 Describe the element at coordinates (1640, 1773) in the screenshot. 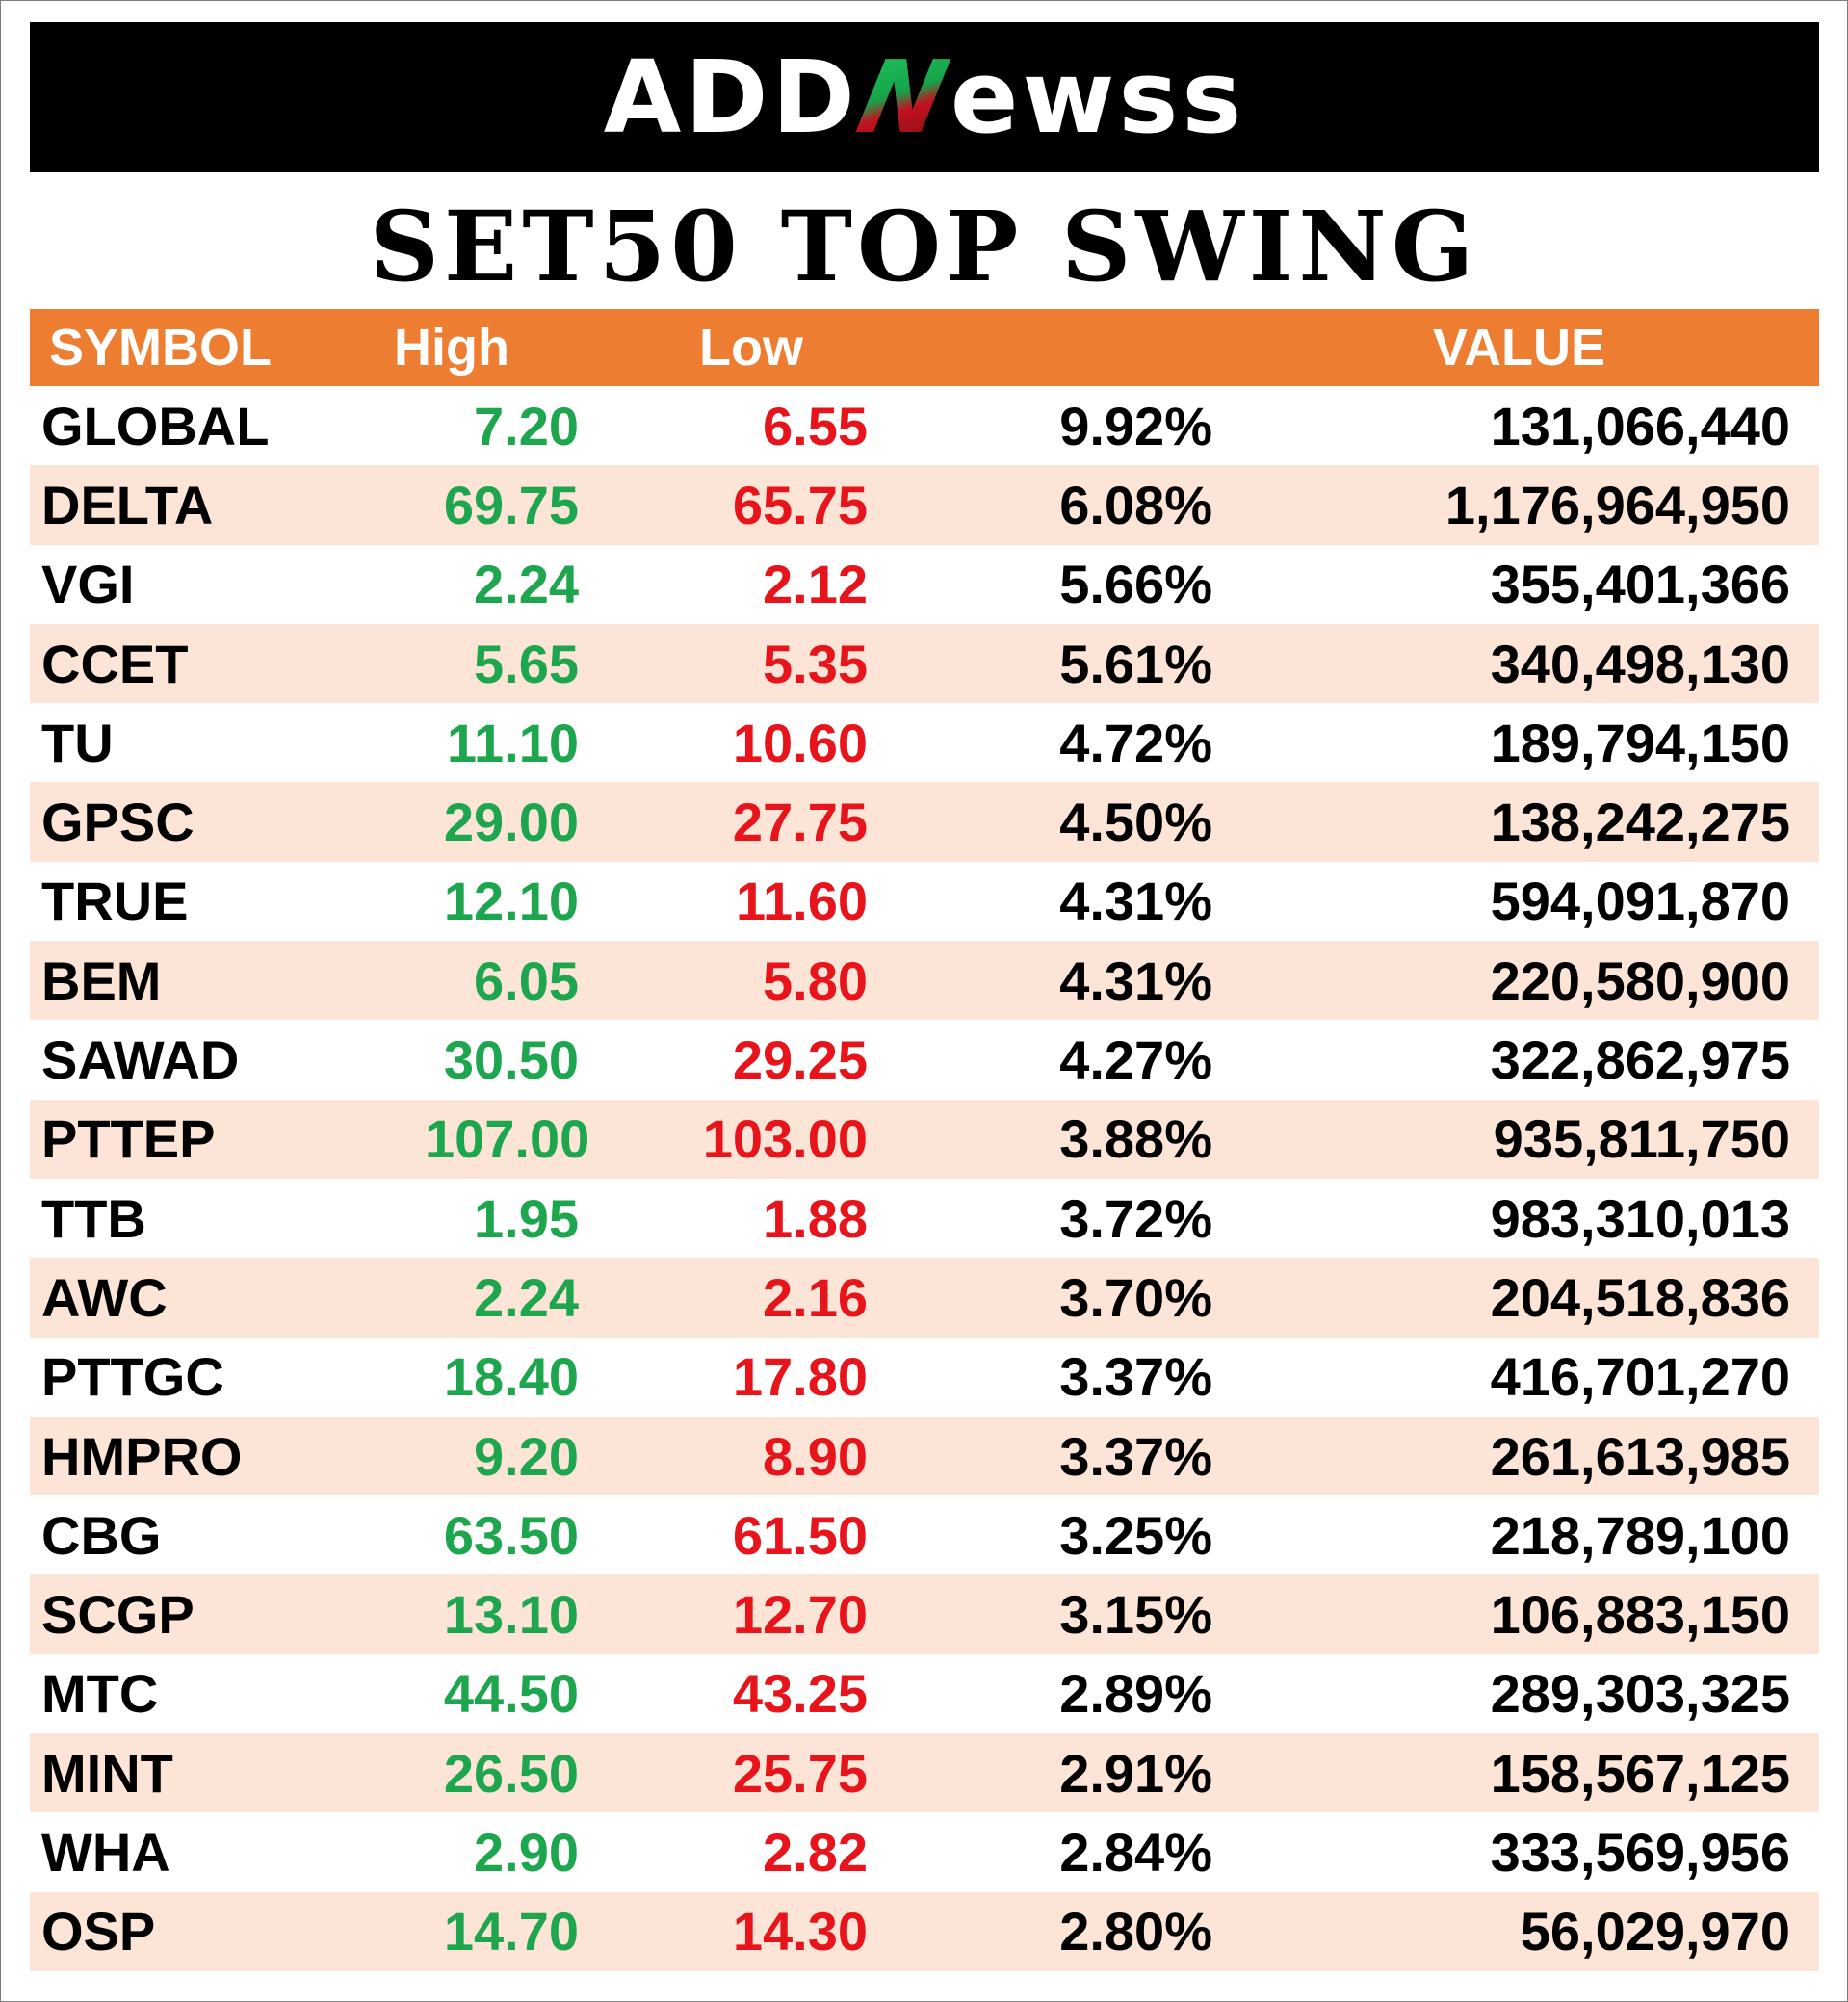

I see `value-cell: 158,567,125` at that location.